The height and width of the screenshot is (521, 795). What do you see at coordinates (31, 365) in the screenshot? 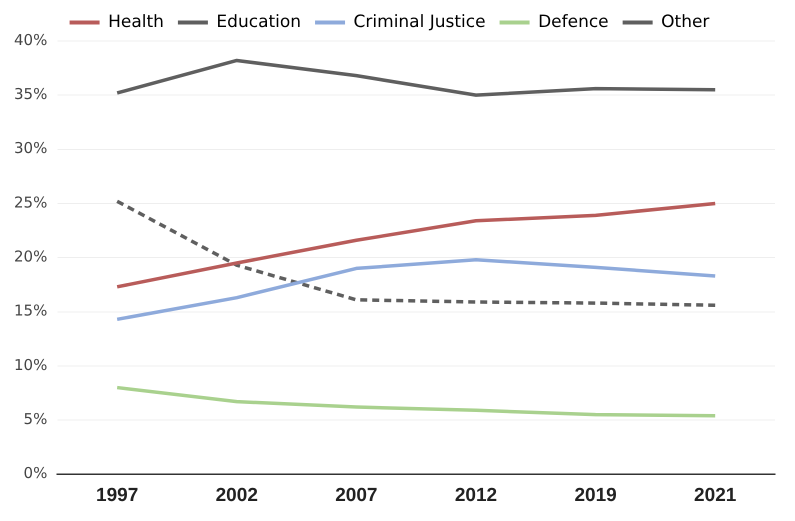
I see `y-tick-label: 10%` at bounding box center [31, 365].